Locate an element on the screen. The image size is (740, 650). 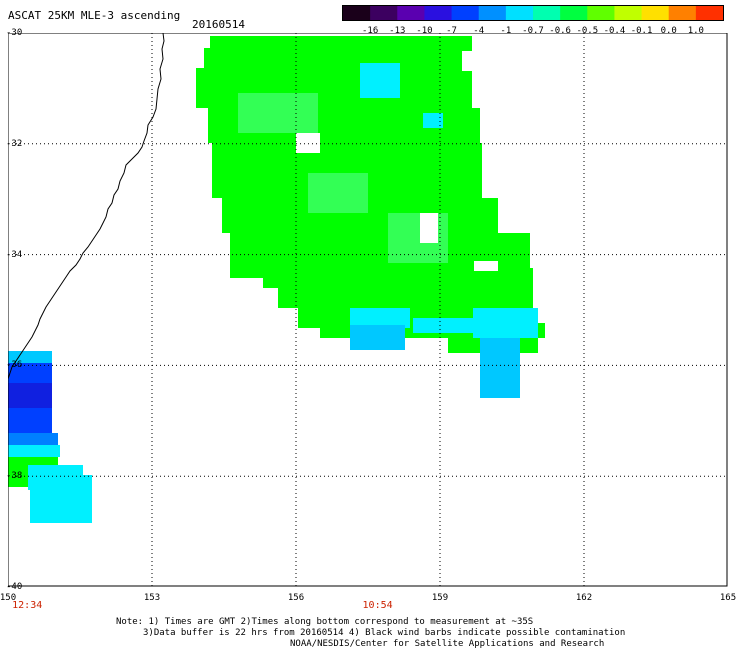
lon-label: 153 is located at coordinates (152, 598).